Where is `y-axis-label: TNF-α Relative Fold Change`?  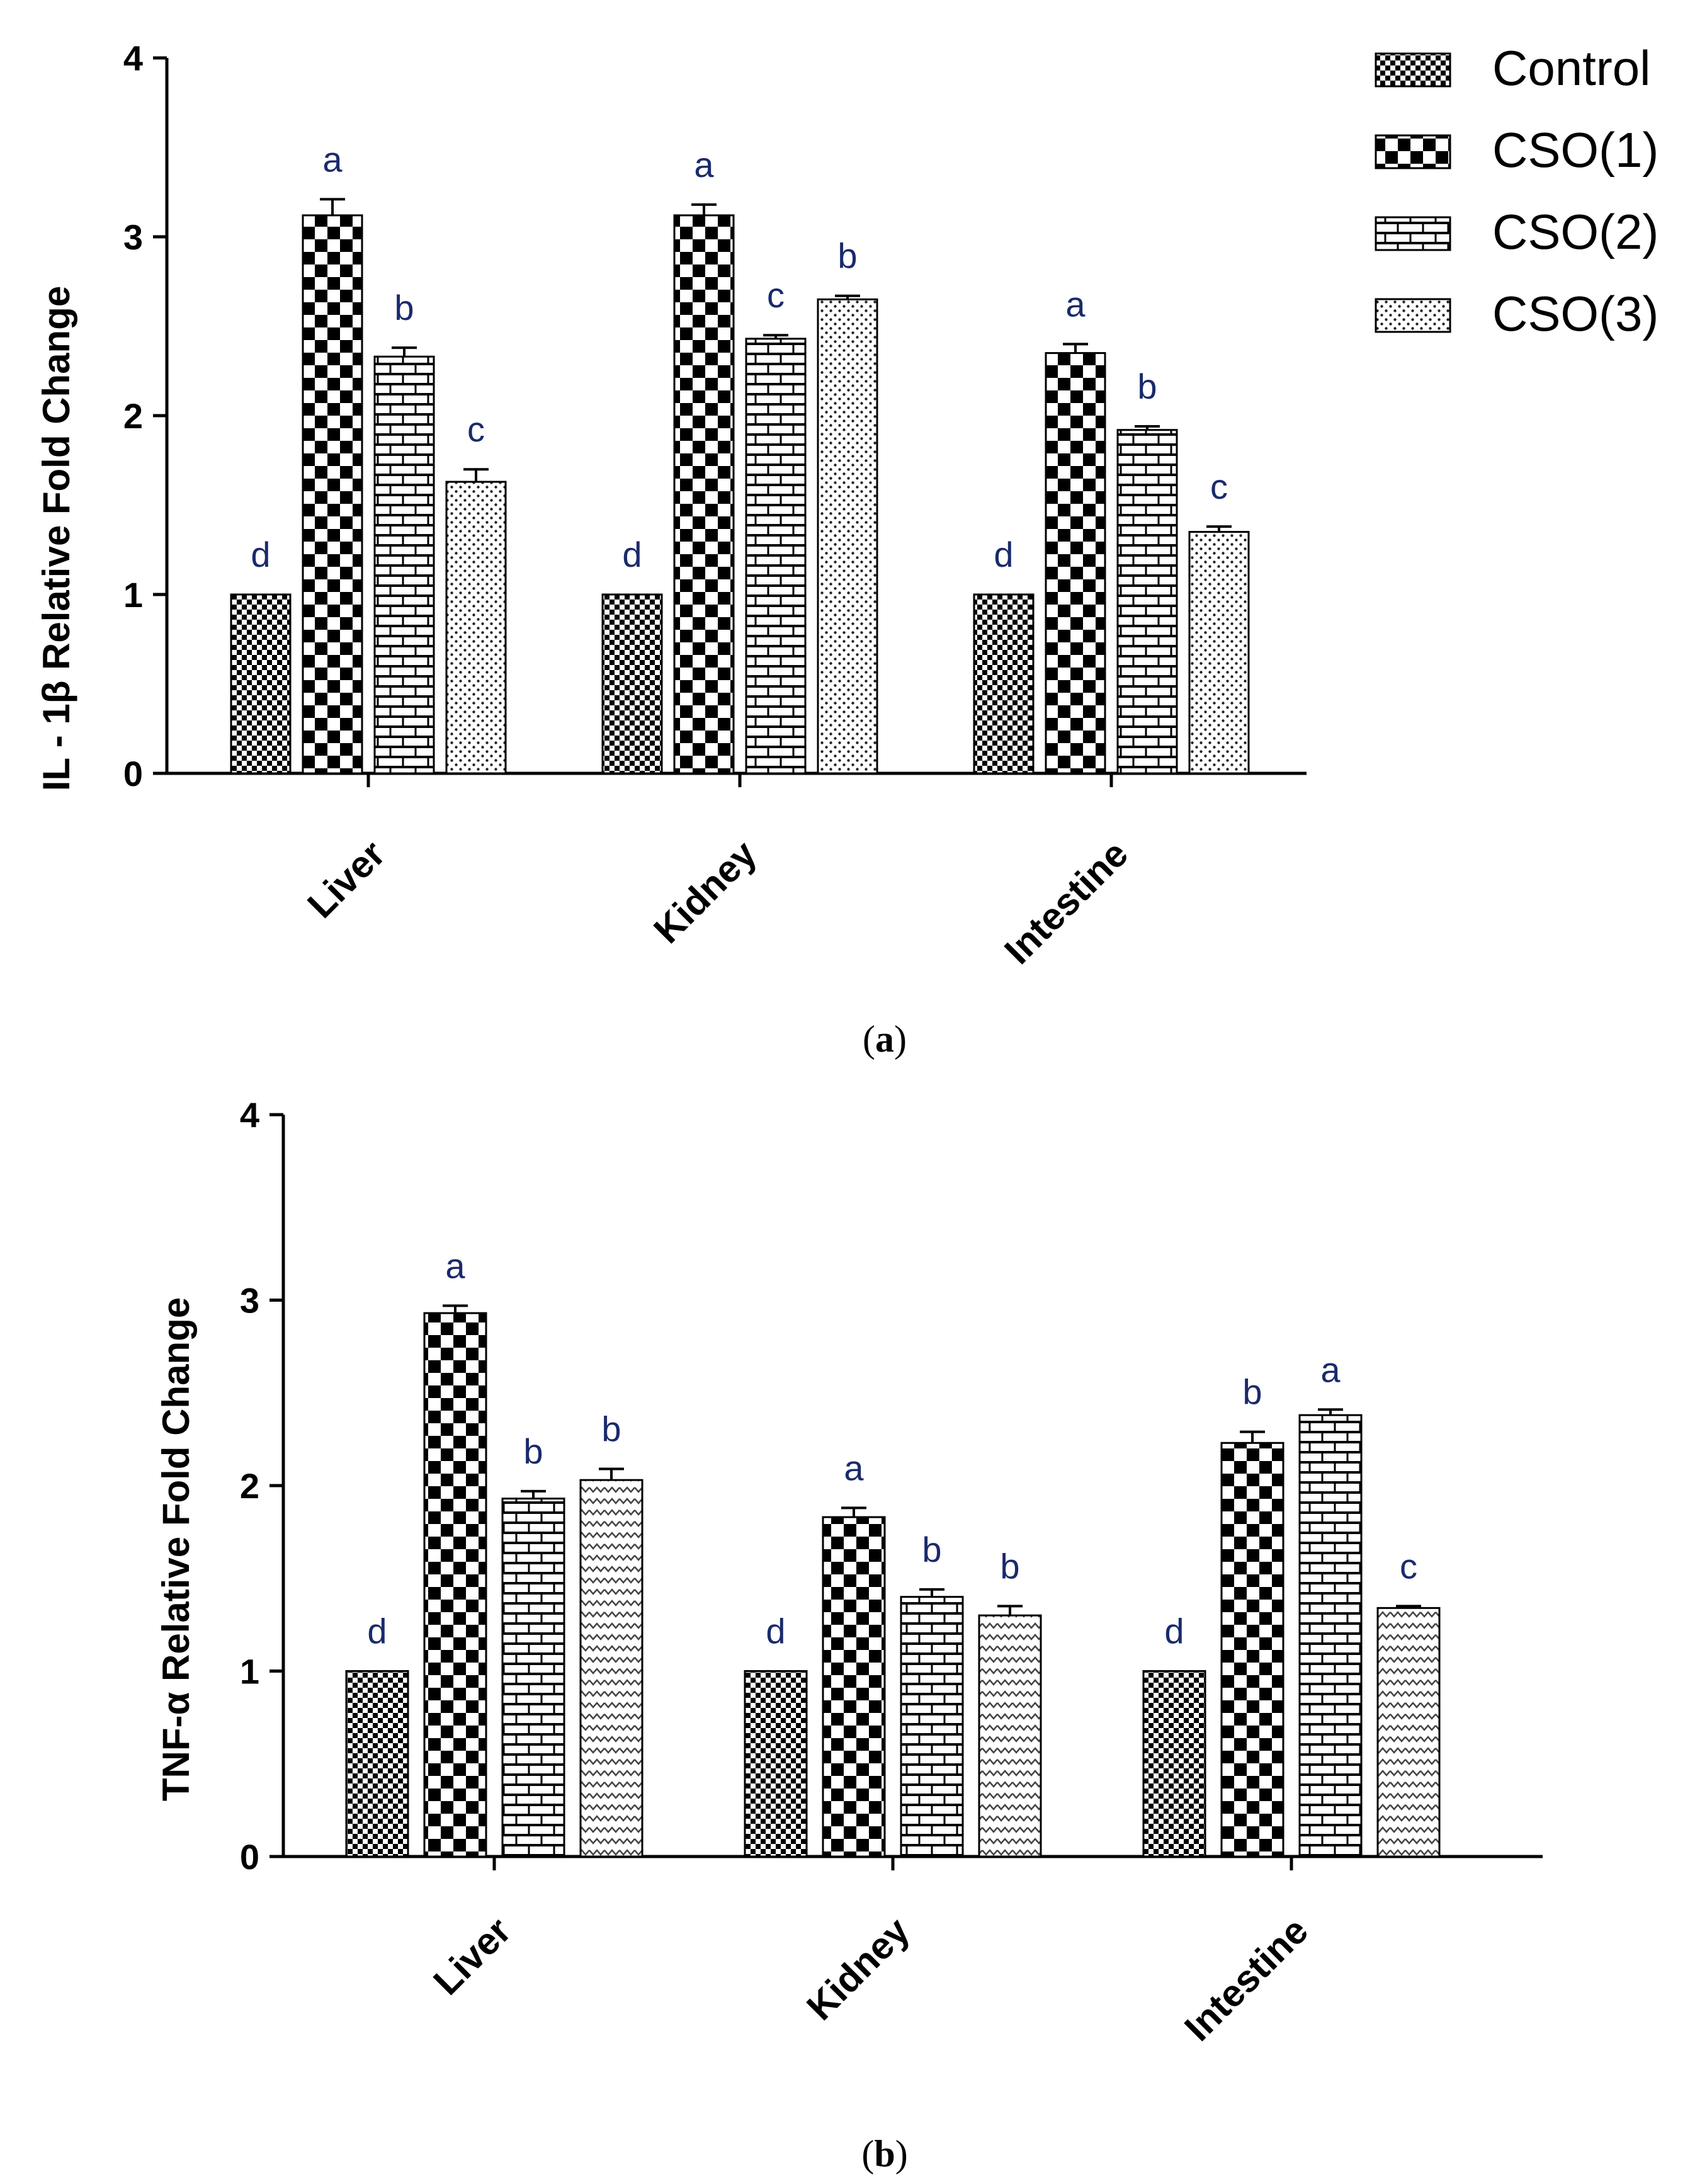
y-axis-label: TNF-α Relative Fold Change is located at coordinates (176, 1549).